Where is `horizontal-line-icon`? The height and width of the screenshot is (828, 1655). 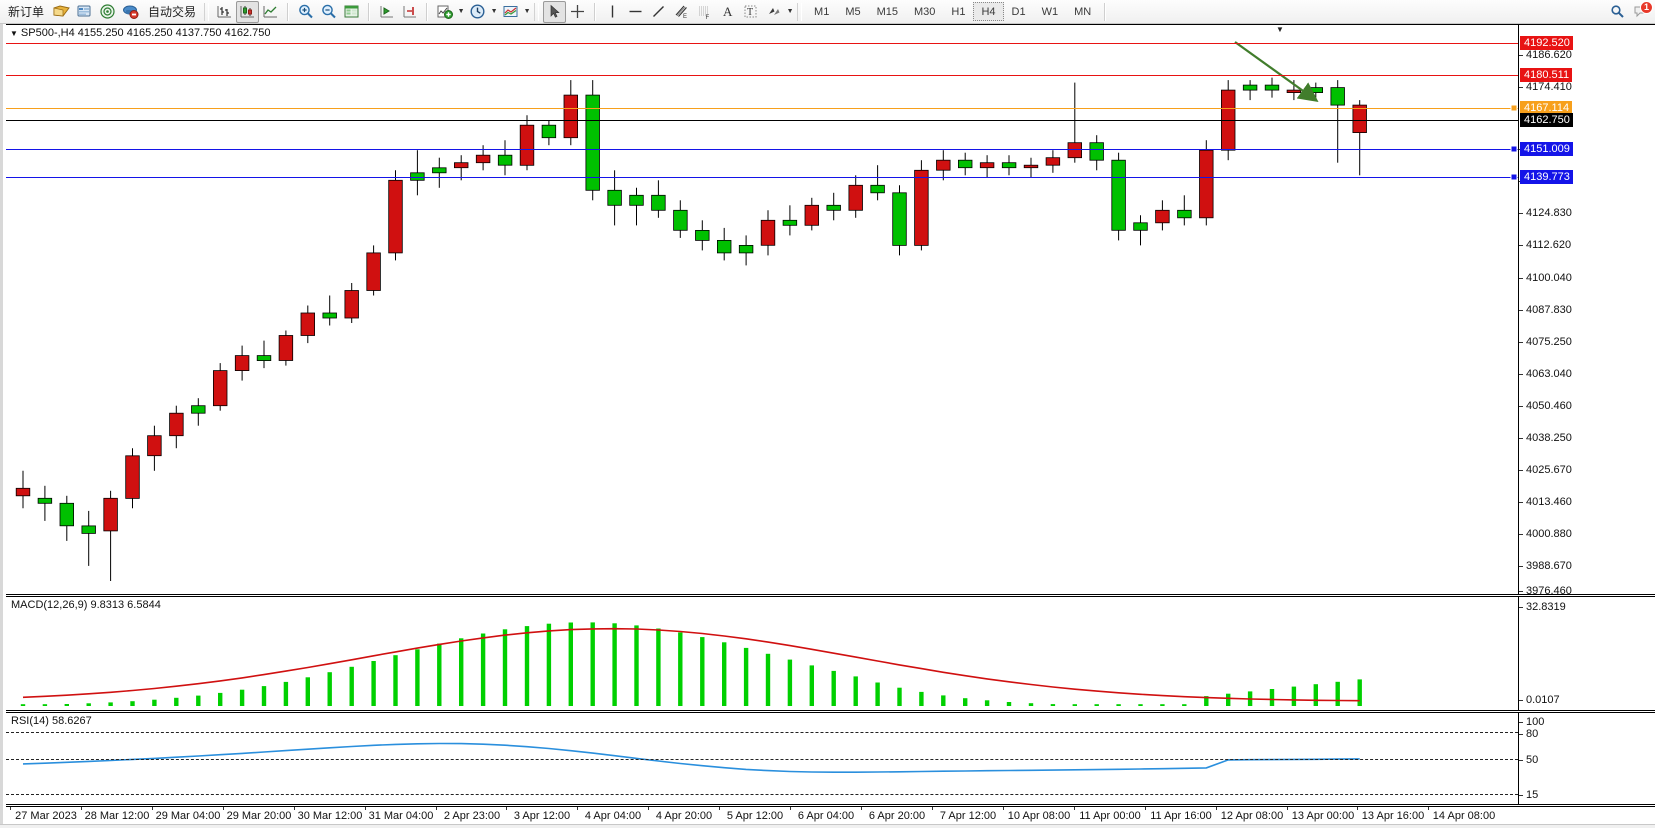 horizontal-line-icon is located at coordinates (635, 12).